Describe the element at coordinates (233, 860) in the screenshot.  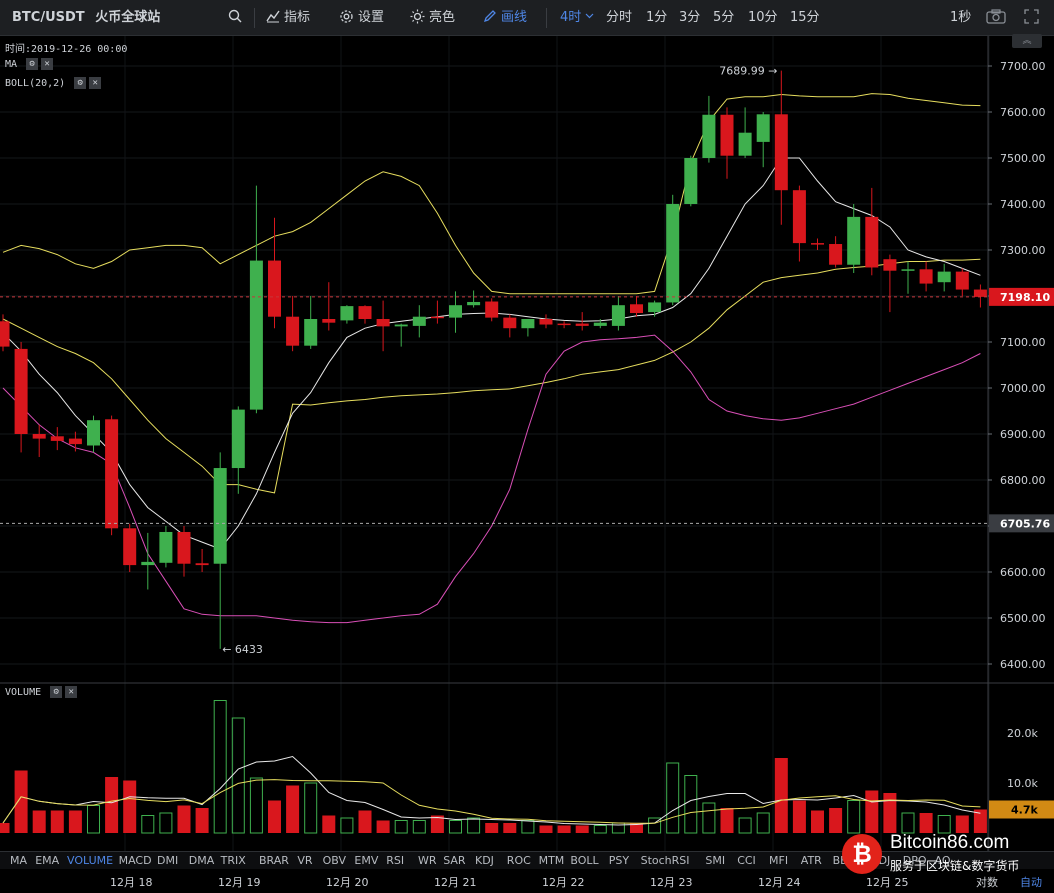
I see `indicator-tab-trix: TRIX` at that location.